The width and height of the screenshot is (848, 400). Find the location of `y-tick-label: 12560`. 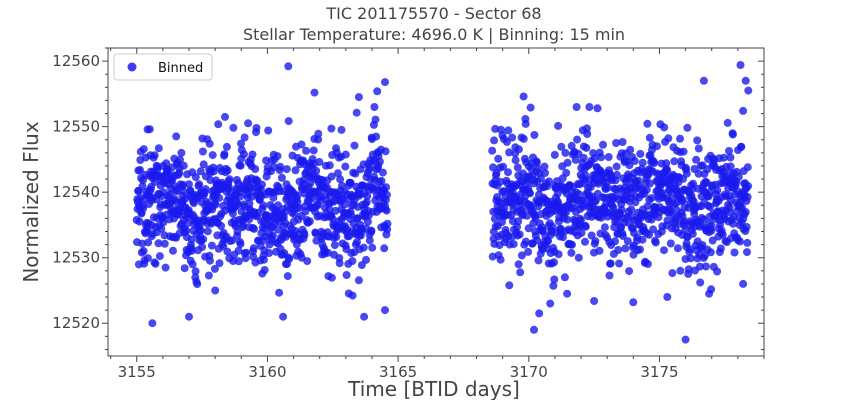

y-tick-label: 12560 is located at coordinates (76, 61).